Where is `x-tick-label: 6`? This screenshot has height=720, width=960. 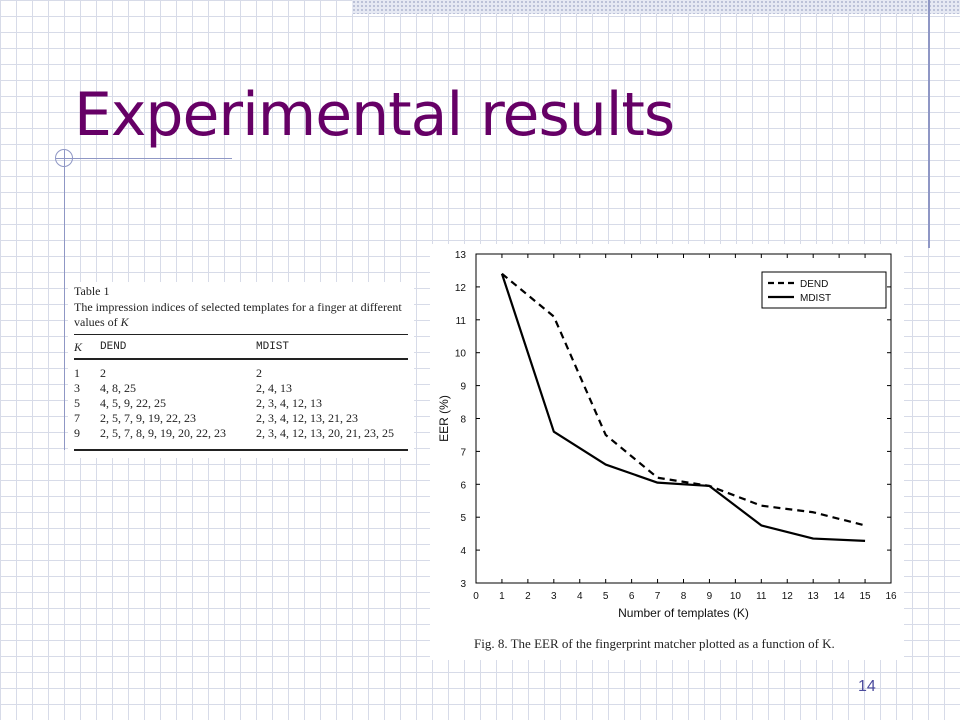 x-tick-label: 6 is located at coordinates (632, 596).